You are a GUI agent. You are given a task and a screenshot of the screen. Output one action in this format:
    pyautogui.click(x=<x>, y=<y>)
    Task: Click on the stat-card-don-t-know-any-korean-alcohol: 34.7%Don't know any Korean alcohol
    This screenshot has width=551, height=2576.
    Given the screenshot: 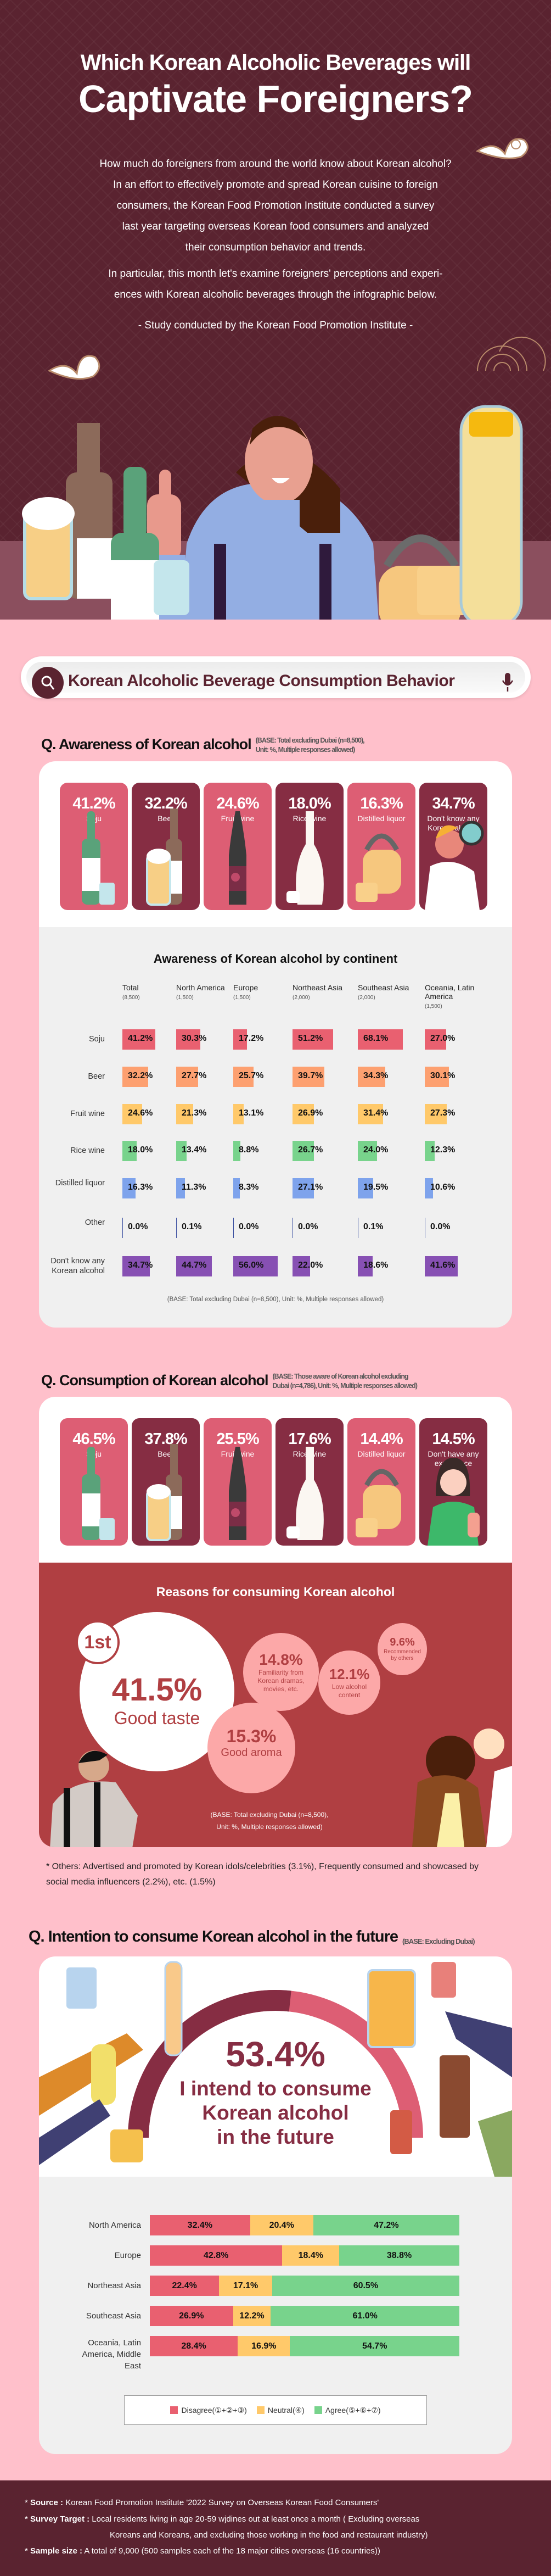 What is the action you would take?
    pyautogui.click(x=453, y=846)
    